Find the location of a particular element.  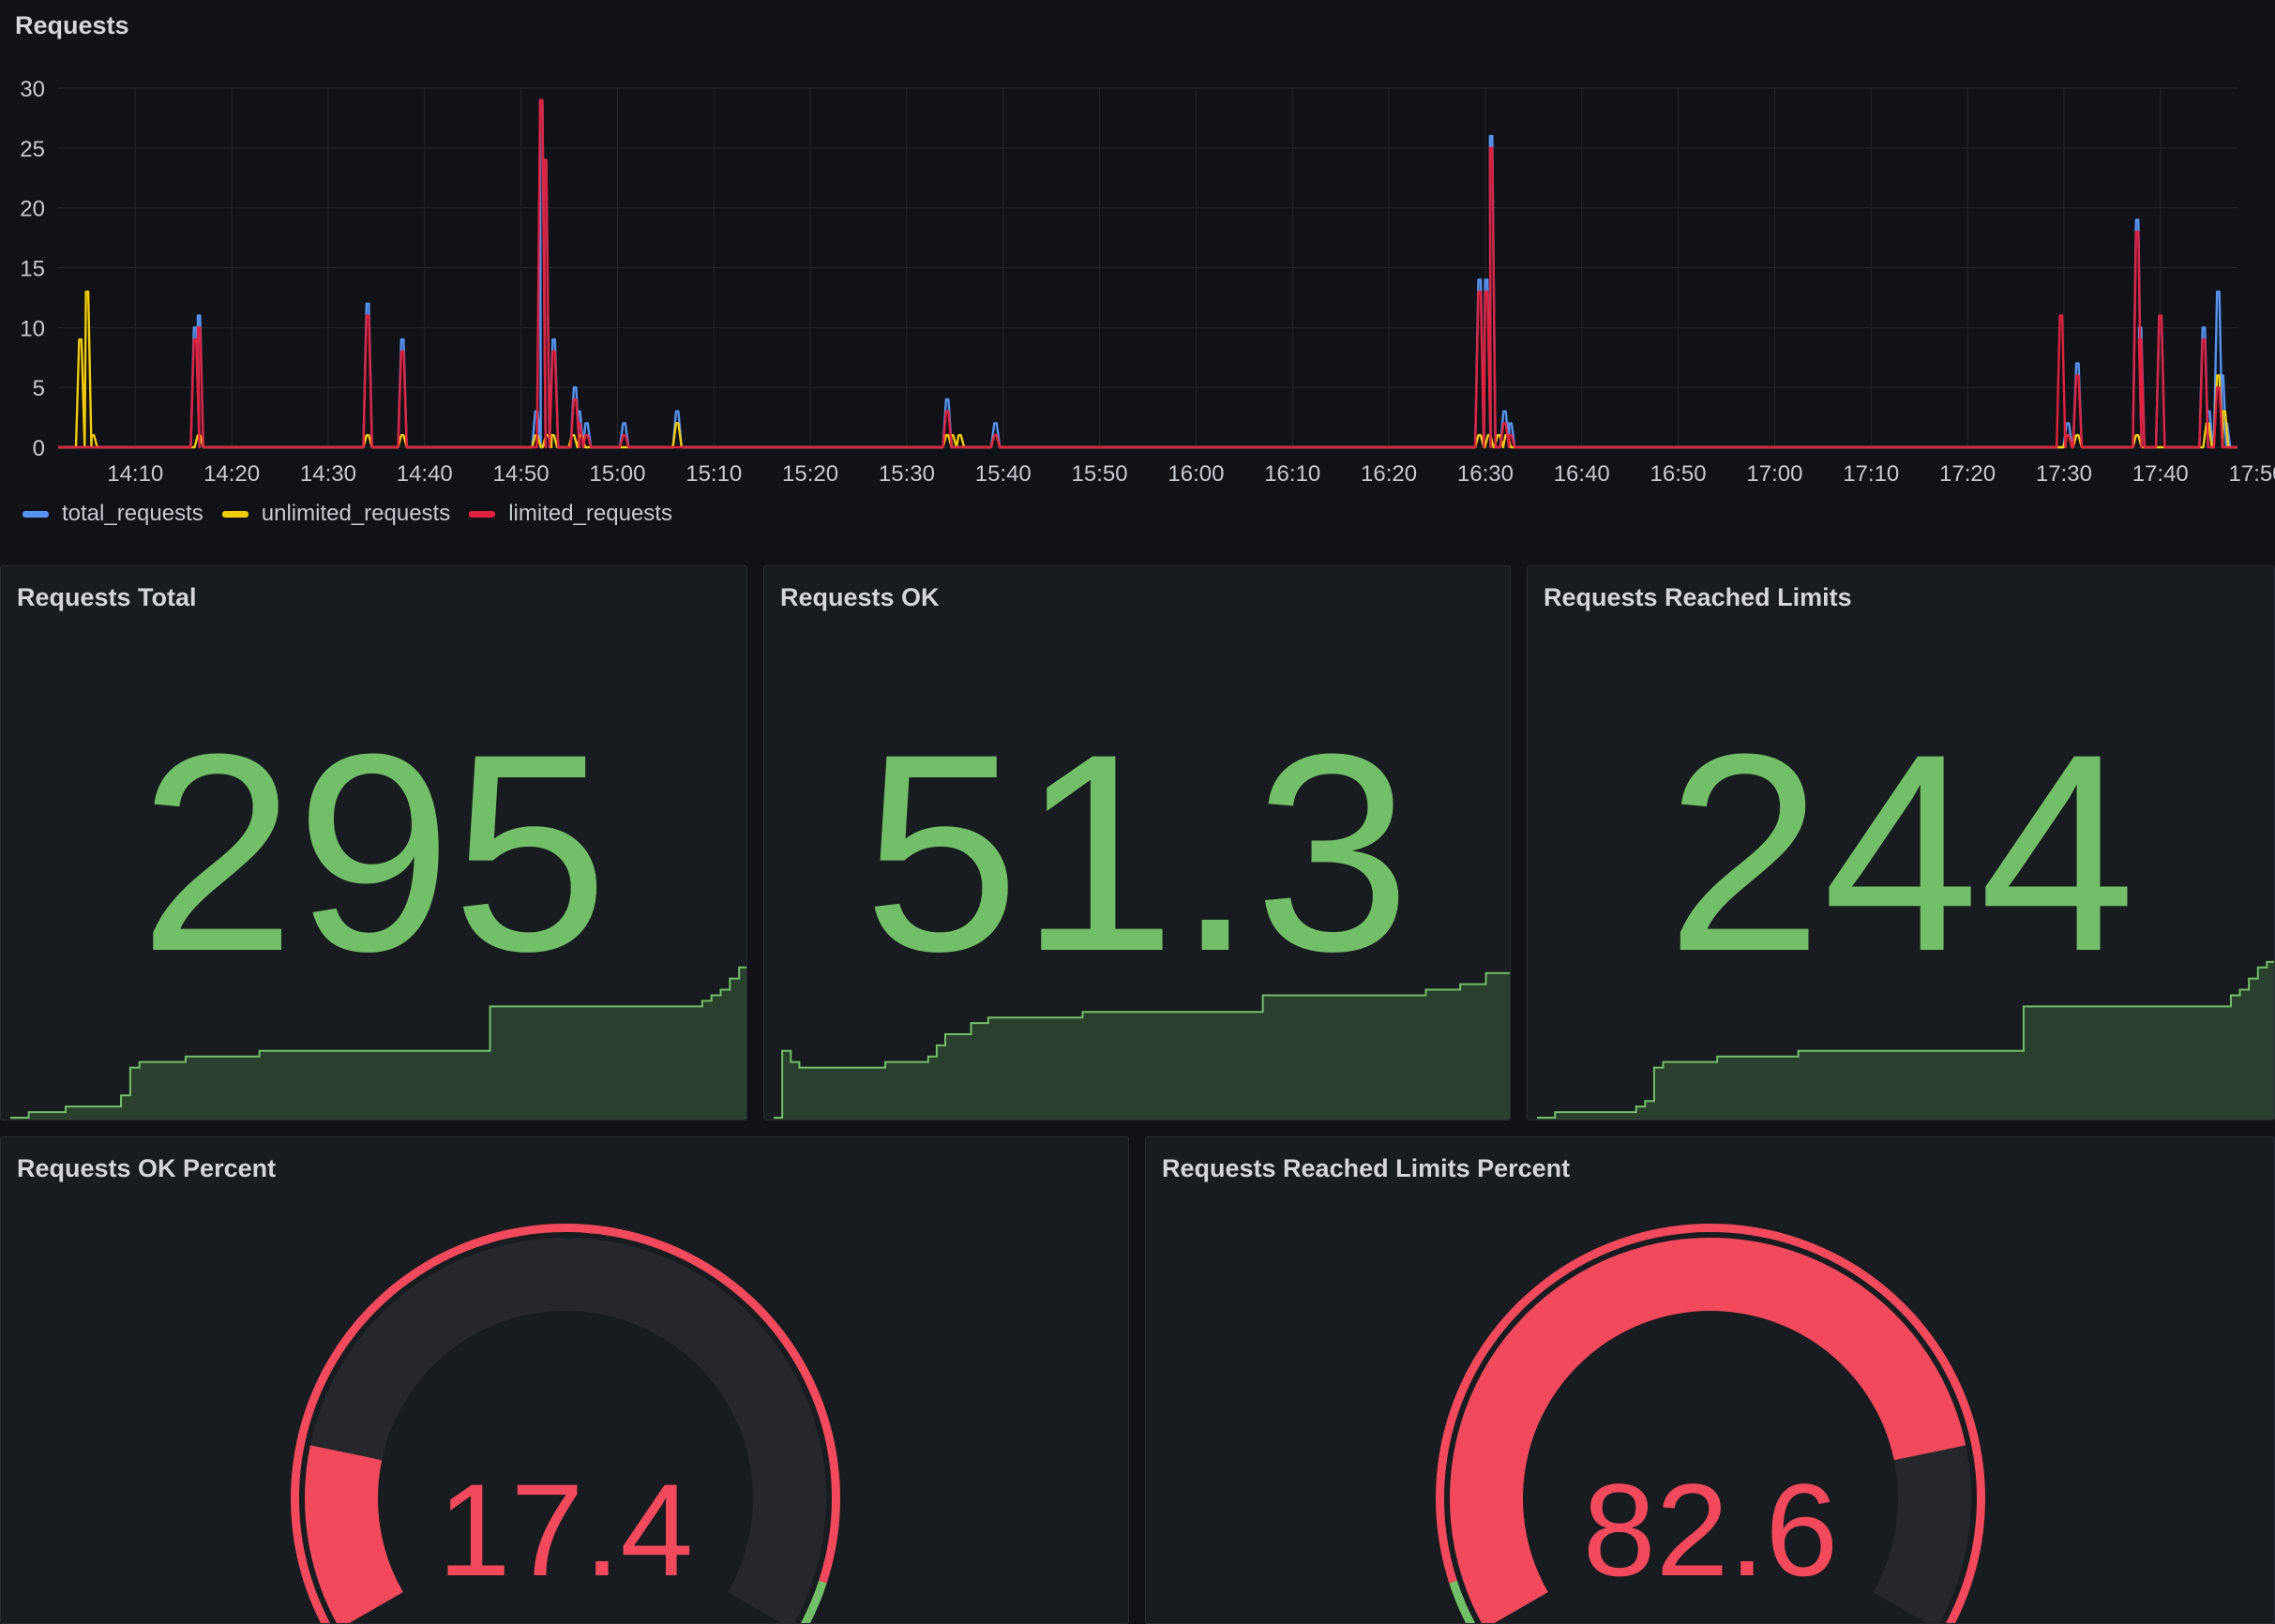

gauge: 17.4 is located at coordinates (565, 1424).